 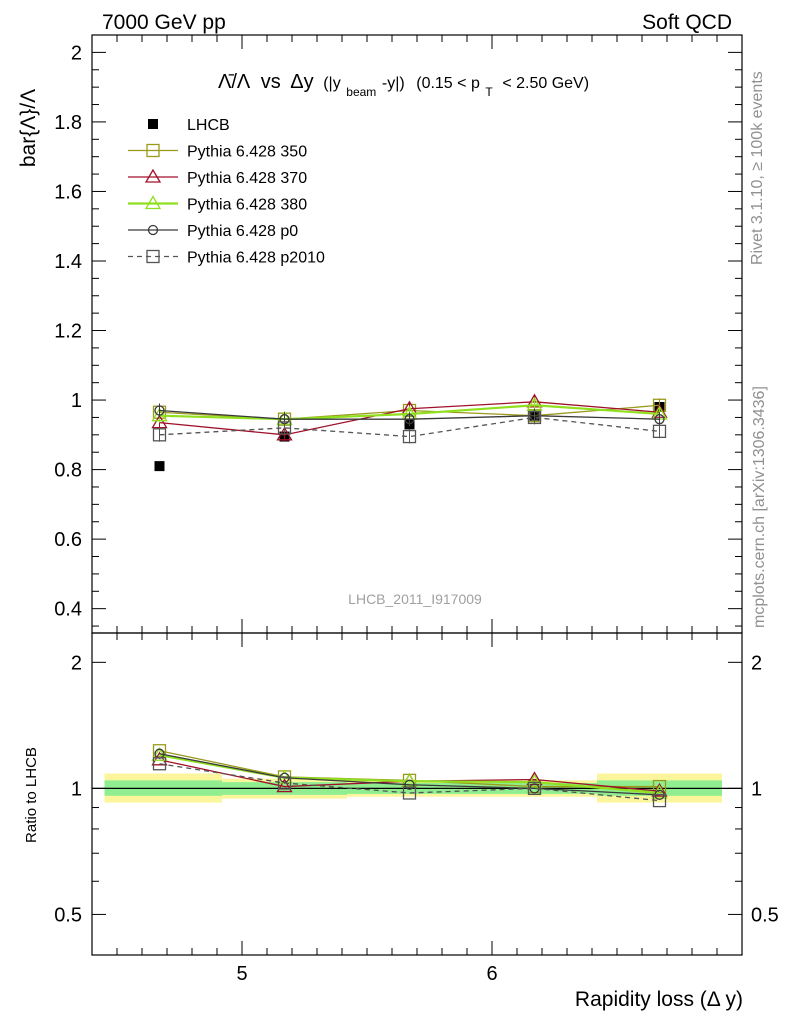 What do you see at coordinates (68, 192) in the screenshot?
I see `top-y-tick-label: 1.6` at bounding box center [68, 192].